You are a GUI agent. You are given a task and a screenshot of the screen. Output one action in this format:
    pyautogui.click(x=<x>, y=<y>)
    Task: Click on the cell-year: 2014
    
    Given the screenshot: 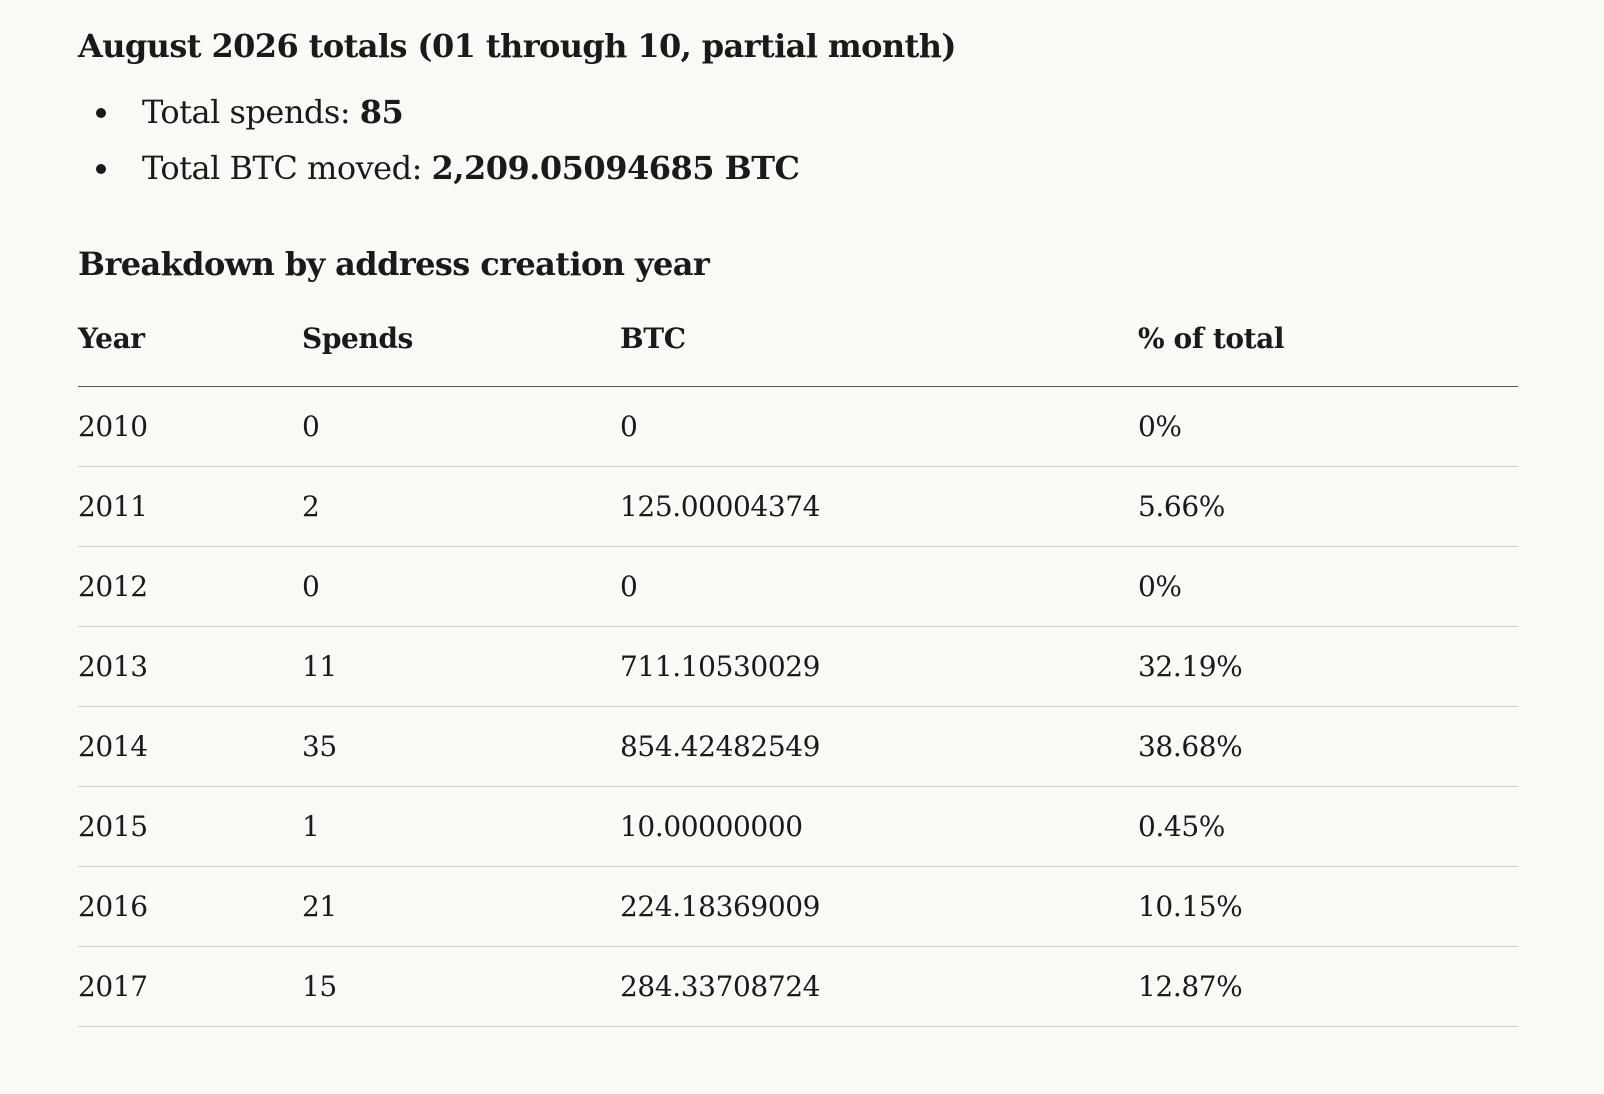 What is the action you would take?
    pyautogui.click(x=190, y=747)
    